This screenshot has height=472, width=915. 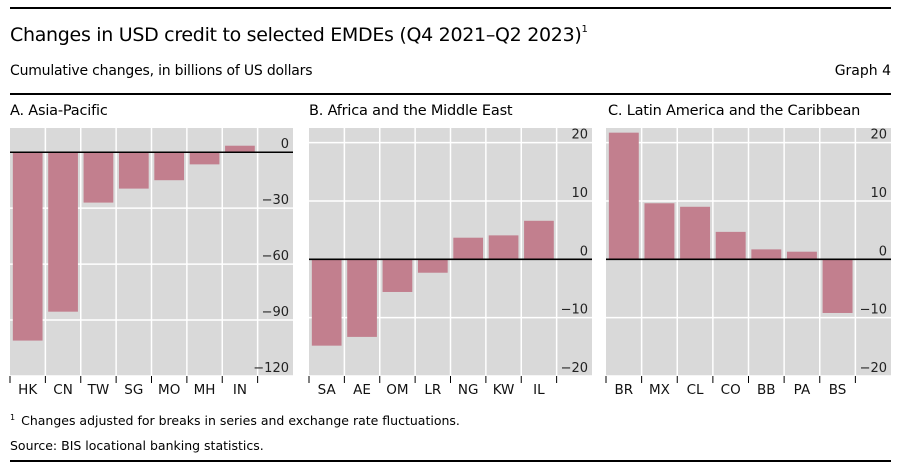 What do you see at coordinates (432, 390) in the screenshot?
I see `x-category-label: LR` at bounding box center [432, 390].